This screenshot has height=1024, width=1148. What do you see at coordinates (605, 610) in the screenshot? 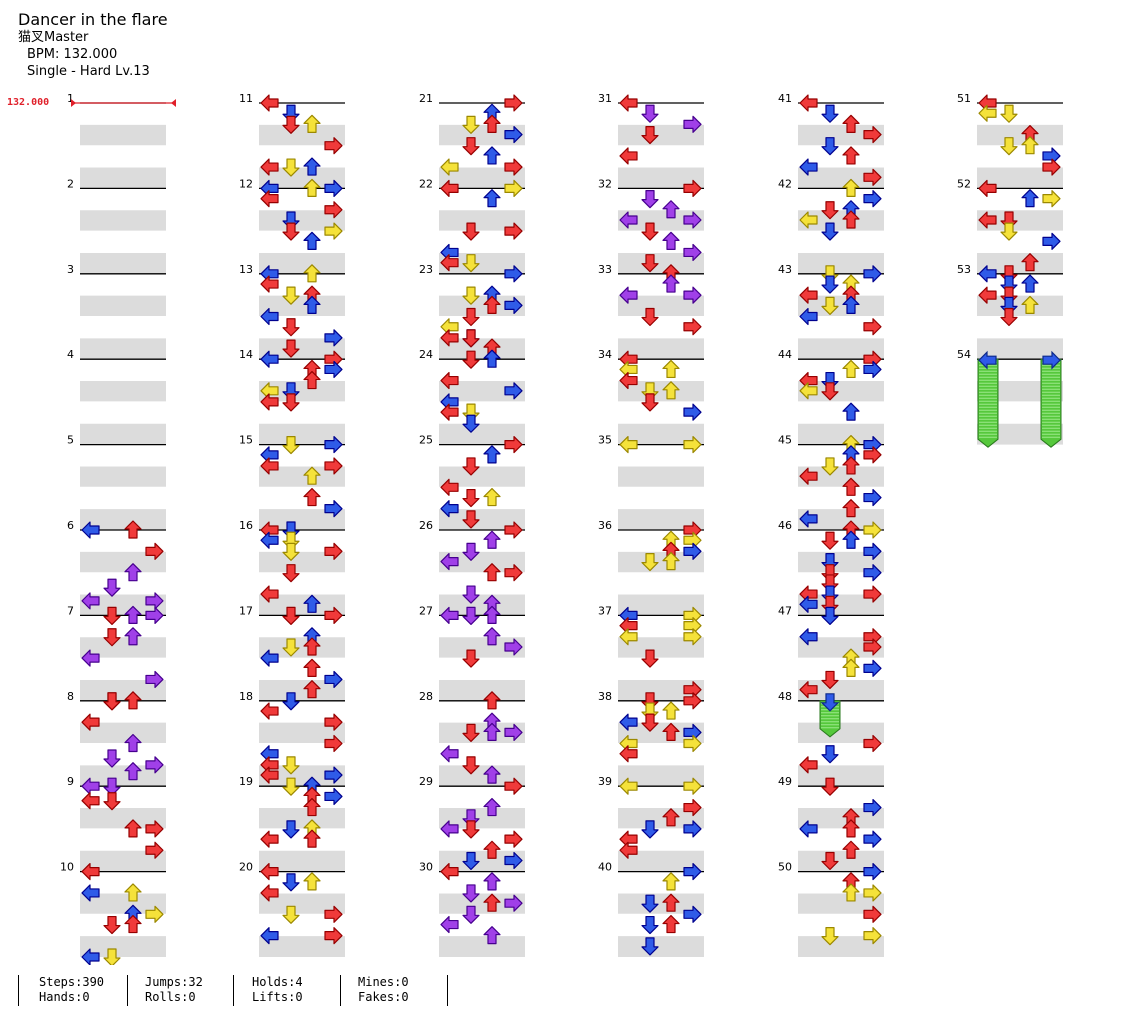
I see `measure-number: 37` at bounding box center [605, 610].